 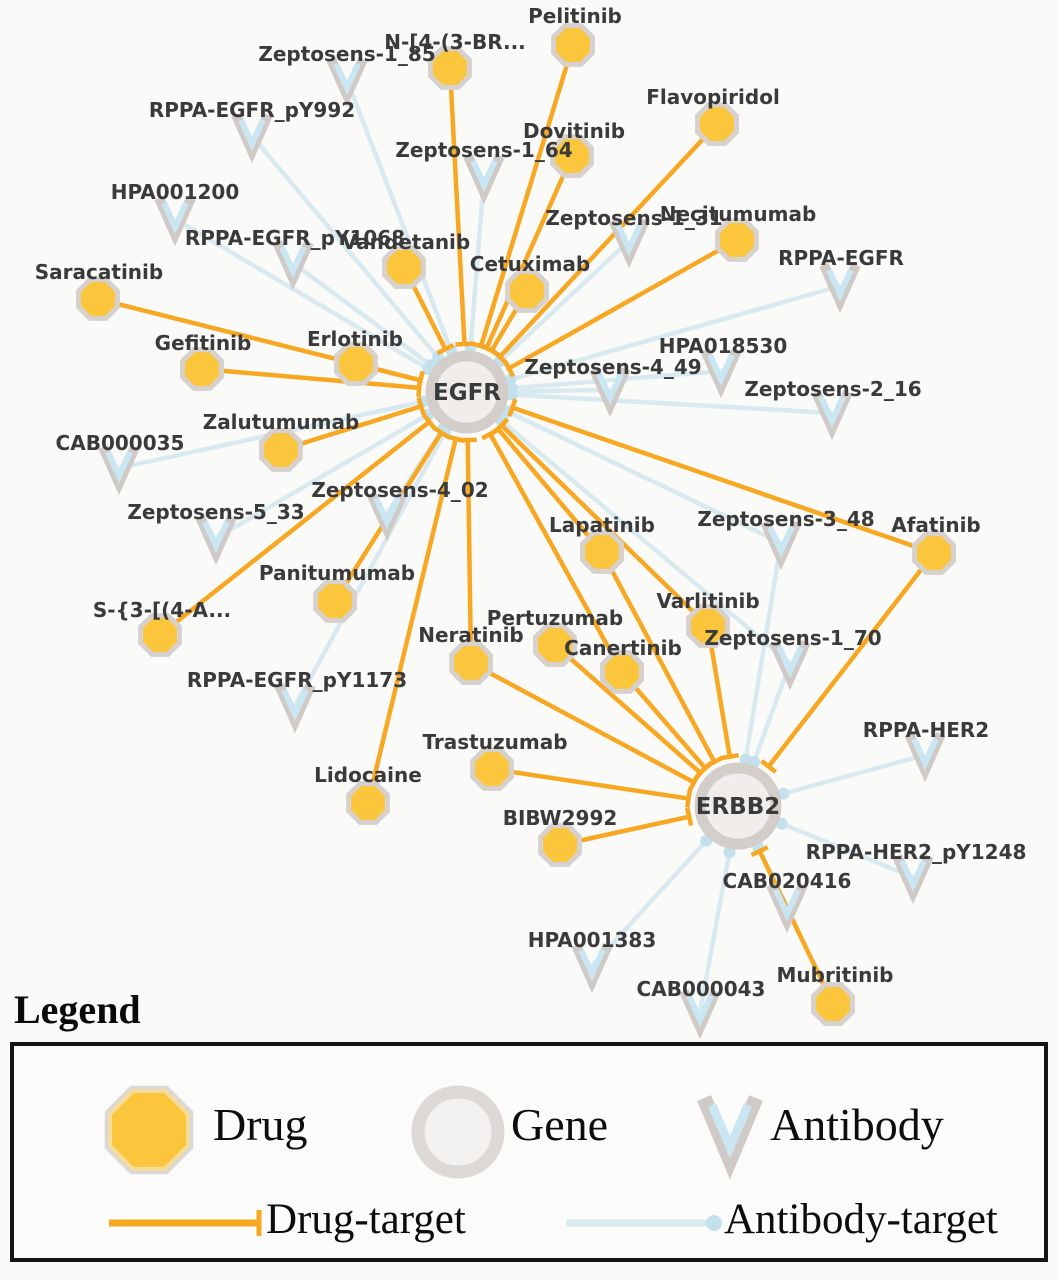 I want to click on label-zalutumumab: Zalutumumab, so click(x=281, y=422).